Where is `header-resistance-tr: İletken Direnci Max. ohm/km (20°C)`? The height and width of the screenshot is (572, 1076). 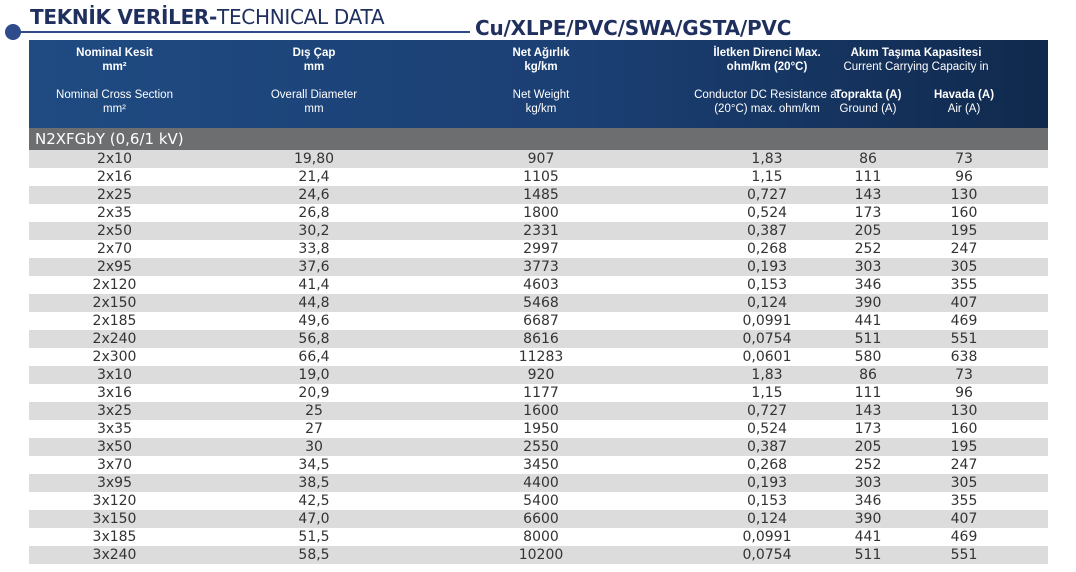
header-resistance-tr: İletken Direnci Max. ohm/km (20°C) is located at coordinates (767, 60).